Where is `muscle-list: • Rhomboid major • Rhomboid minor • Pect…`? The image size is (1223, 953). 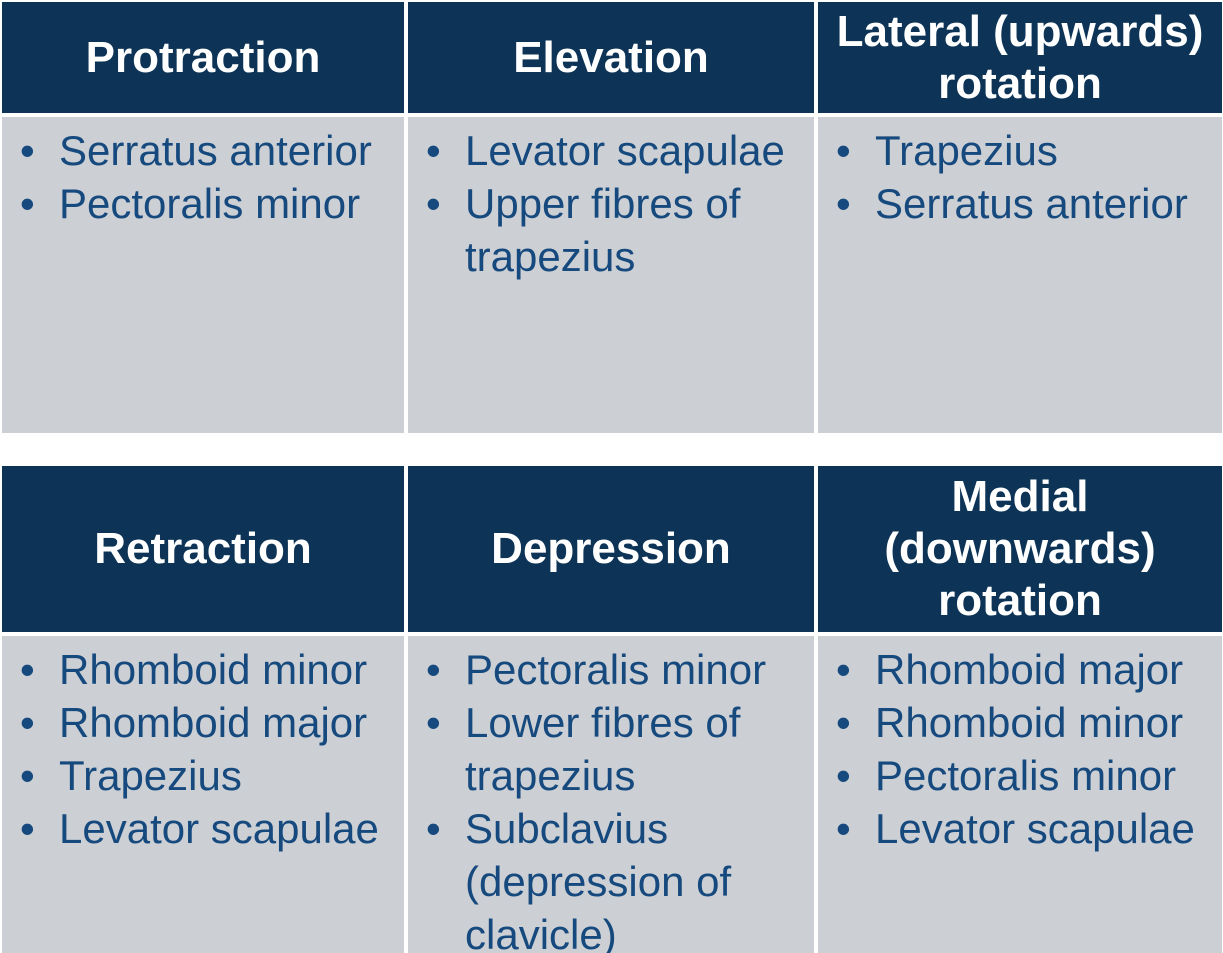 muscle-list: • Rhomboid major • Rhomboid minor • Pect… is located at coordinates (1024, 749).